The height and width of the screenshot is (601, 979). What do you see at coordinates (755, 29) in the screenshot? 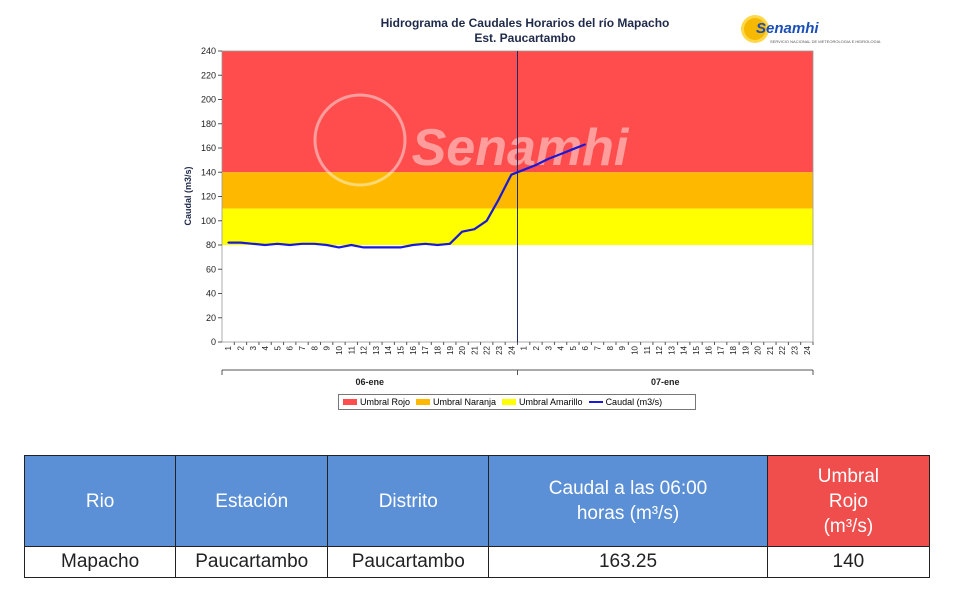
I see `sun-icon` at bounding box center [755, 29].